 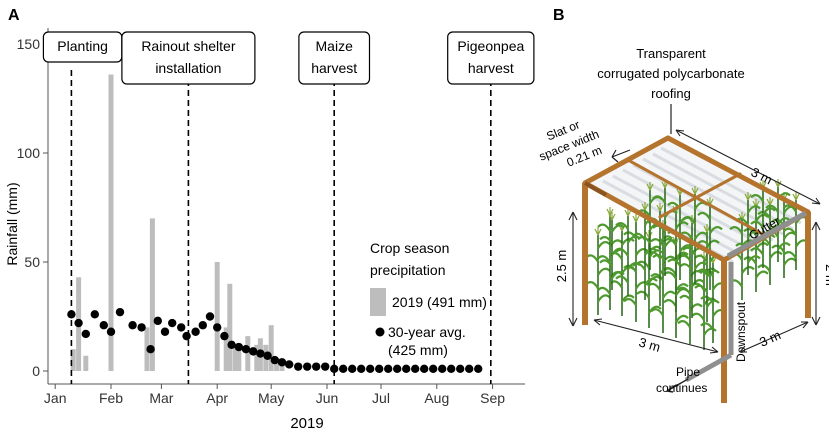 I want to click on left-height-label: 2.5 m, so click(x=561, y=266).